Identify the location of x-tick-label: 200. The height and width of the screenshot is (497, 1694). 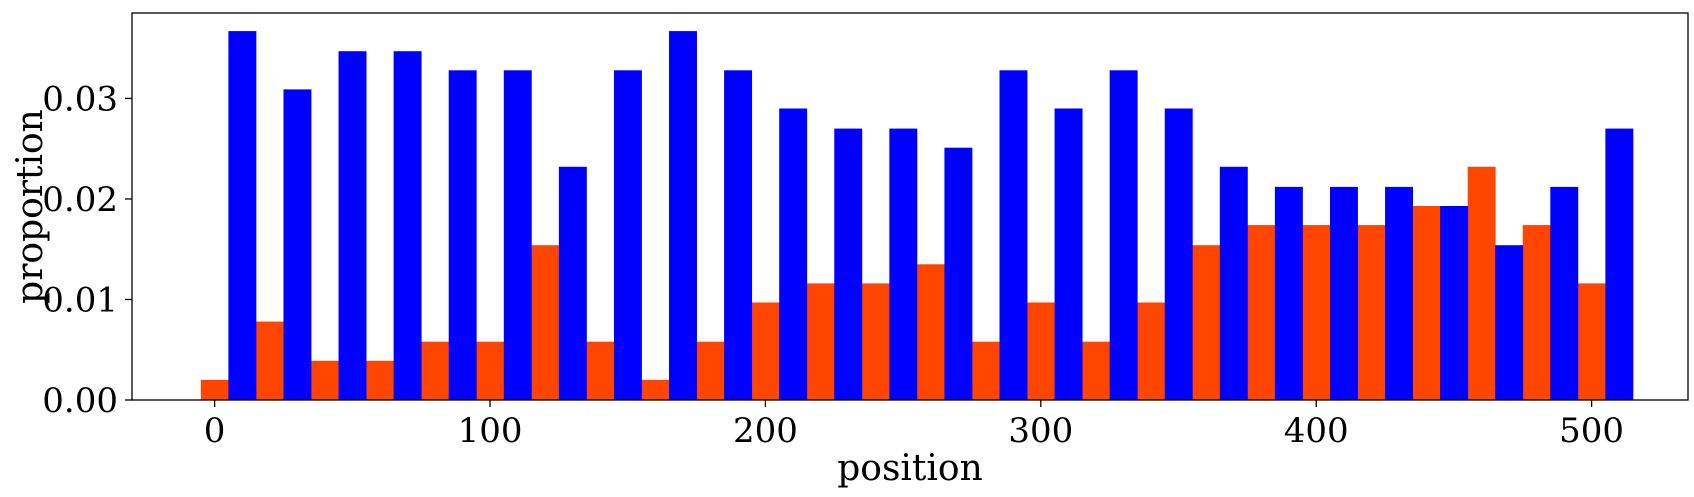
(765, 431).